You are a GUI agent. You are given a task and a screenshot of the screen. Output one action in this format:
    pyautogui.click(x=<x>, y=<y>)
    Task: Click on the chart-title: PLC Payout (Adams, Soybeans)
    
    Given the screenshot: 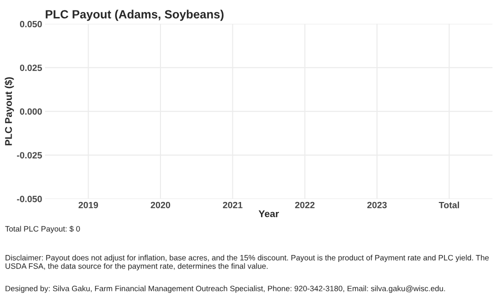 What is the action you would take?
    pyautogui.click(x=135, y=15)
    